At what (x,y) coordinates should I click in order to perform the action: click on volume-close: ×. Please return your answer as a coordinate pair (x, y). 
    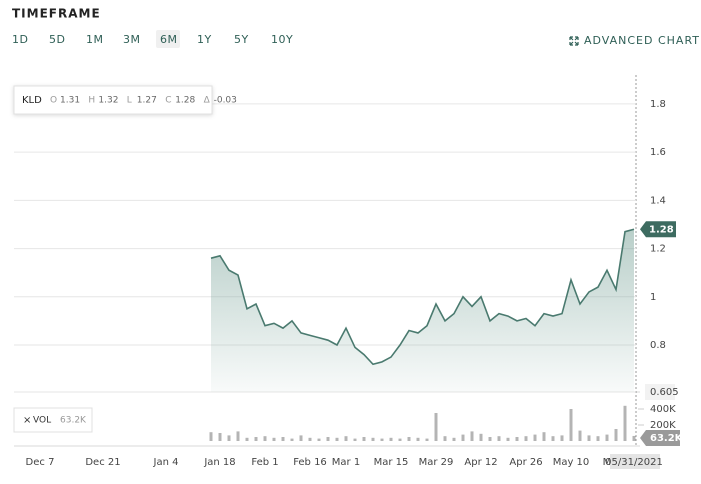
    Looking at the image, I should click on (27, 420).